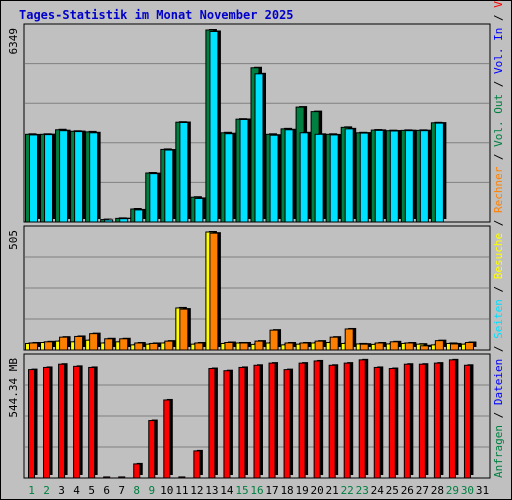  What do you see at coordinates (256, 490) in the screenshot?
I see `x-tick-label-day-16: 16` at bounding box center [256, 490].